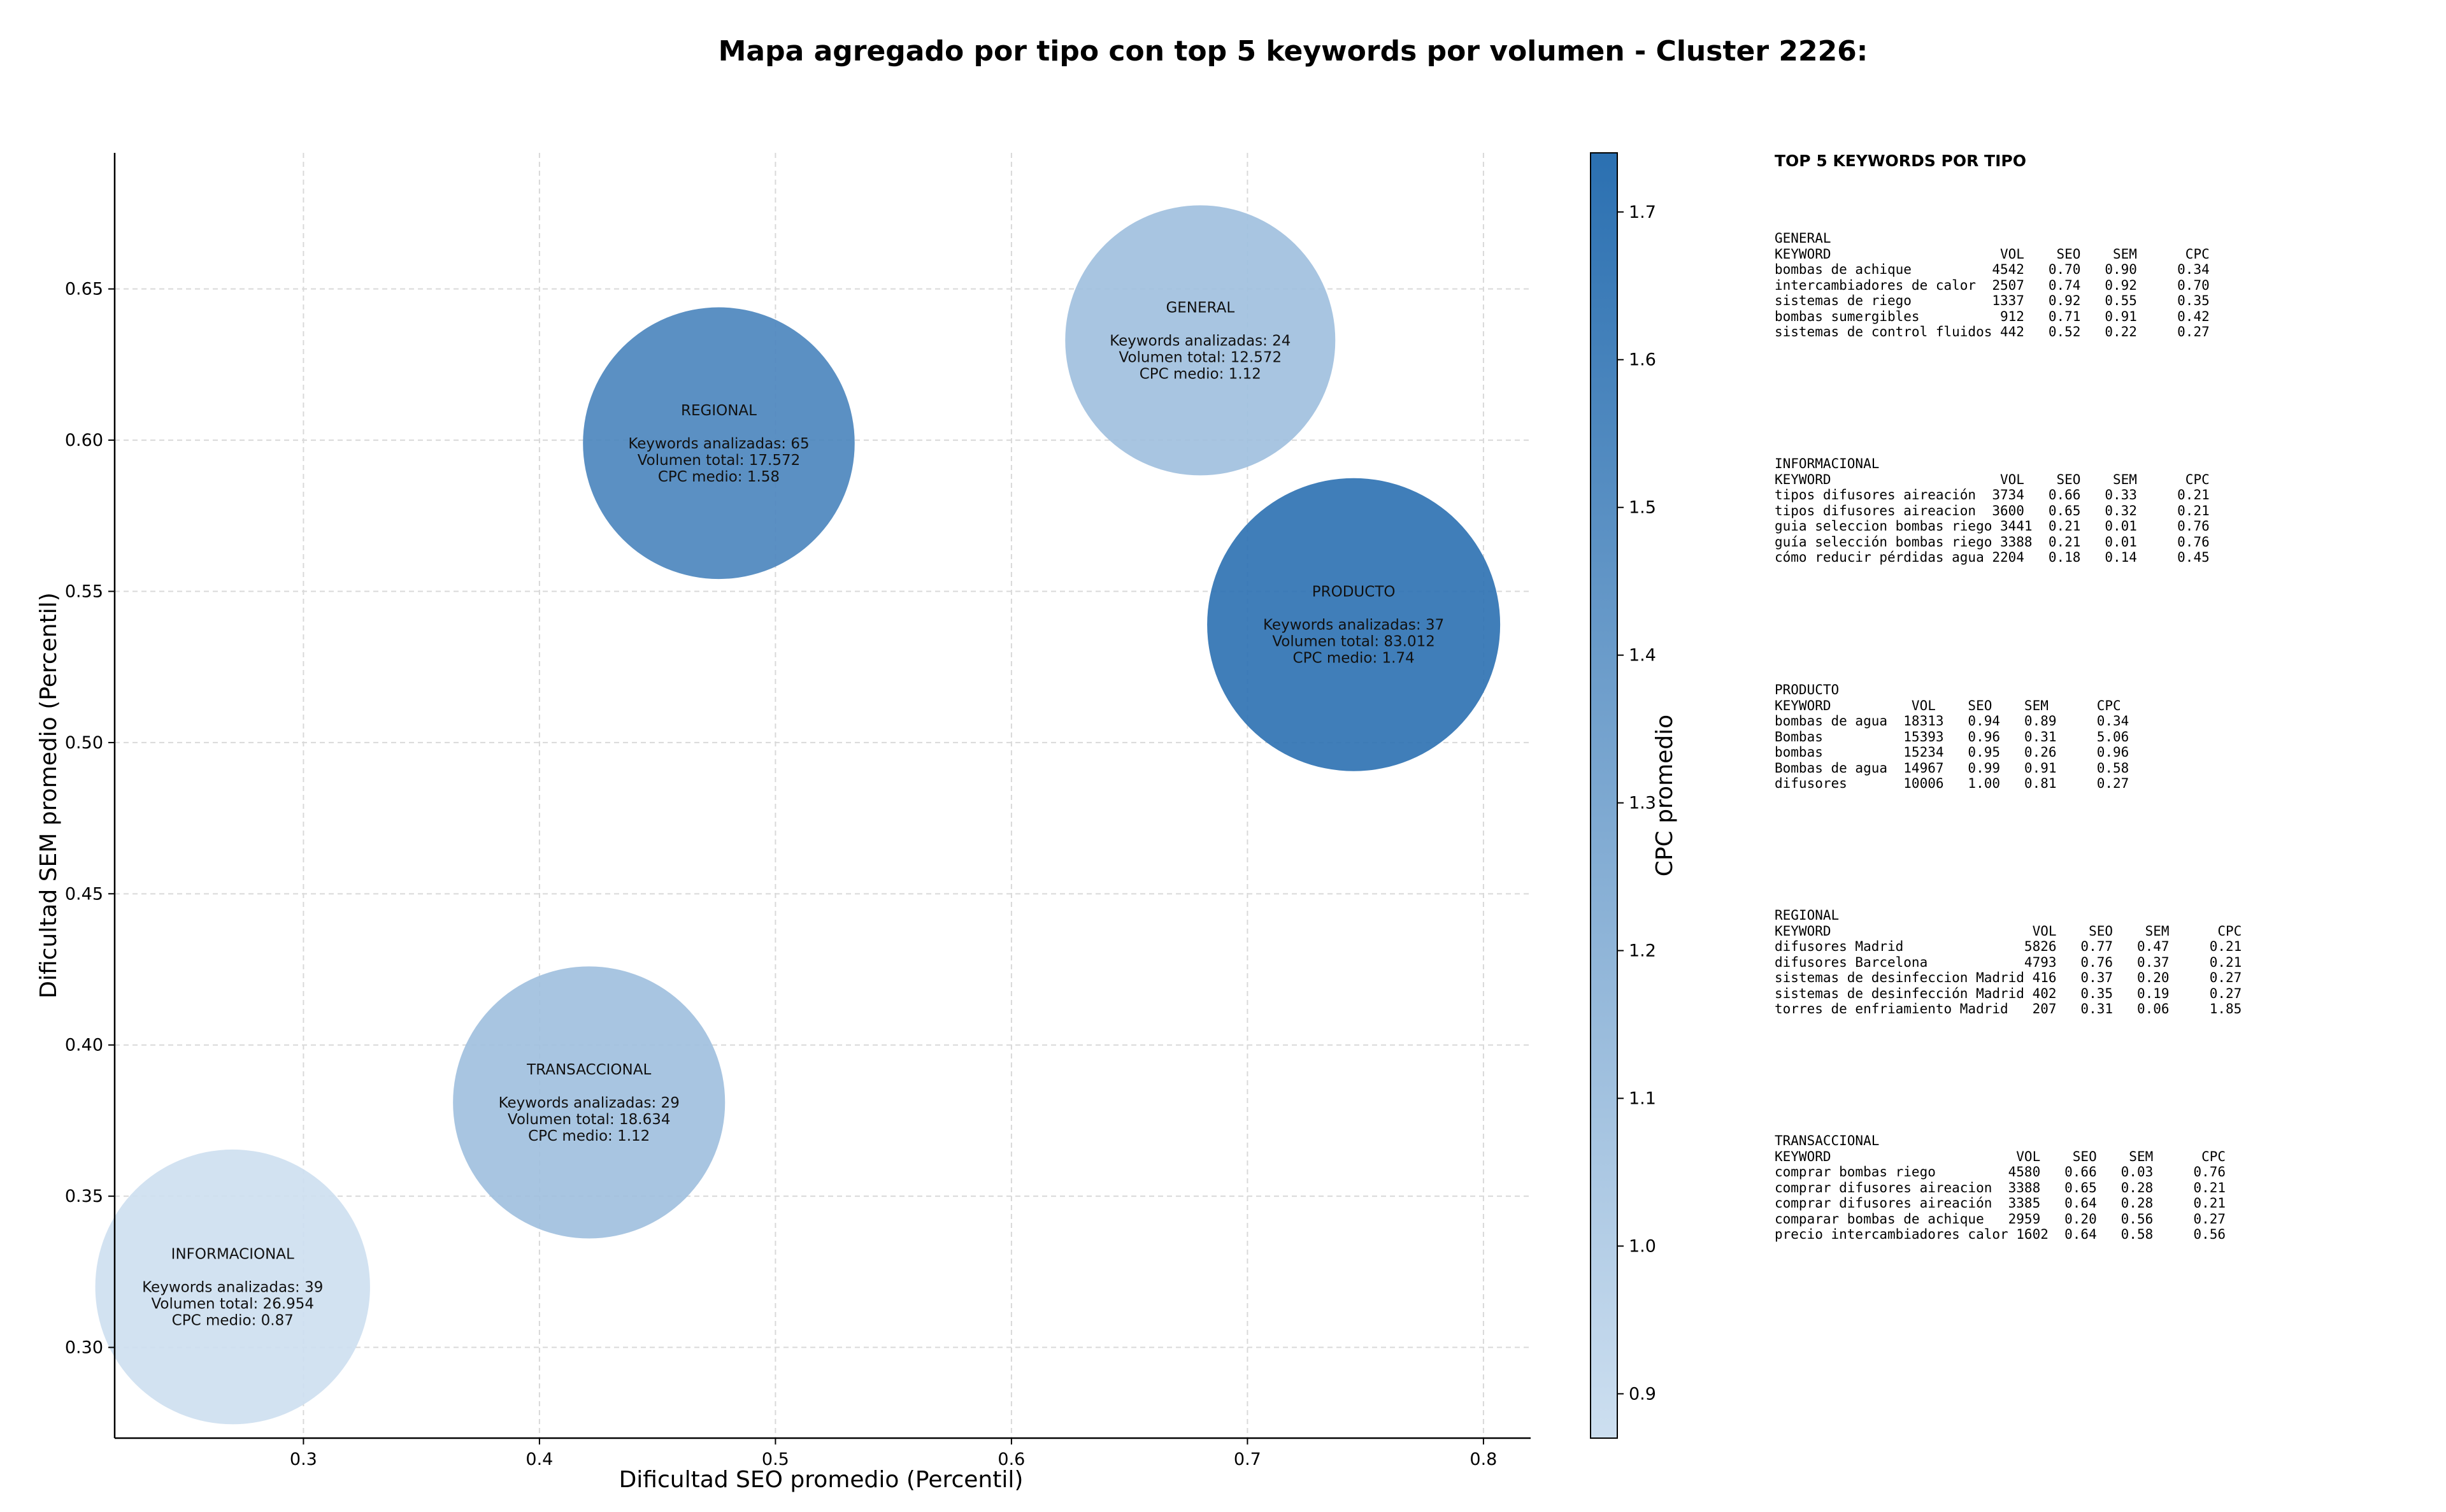  I want to click on colorbar-tick-label: 1.4, so click(1642, 656).